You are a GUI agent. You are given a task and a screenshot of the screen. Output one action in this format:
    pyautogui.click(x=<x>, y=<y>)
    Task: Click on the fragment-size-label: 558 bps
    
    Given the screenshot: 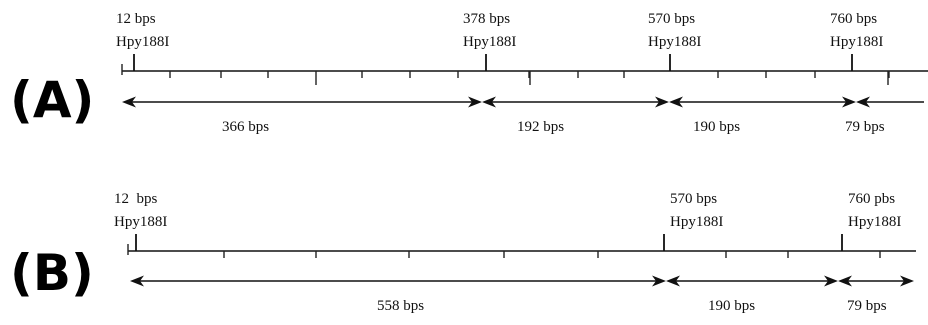 What is the action you would take?
    pyautogui.click(x=400, y=306)
    